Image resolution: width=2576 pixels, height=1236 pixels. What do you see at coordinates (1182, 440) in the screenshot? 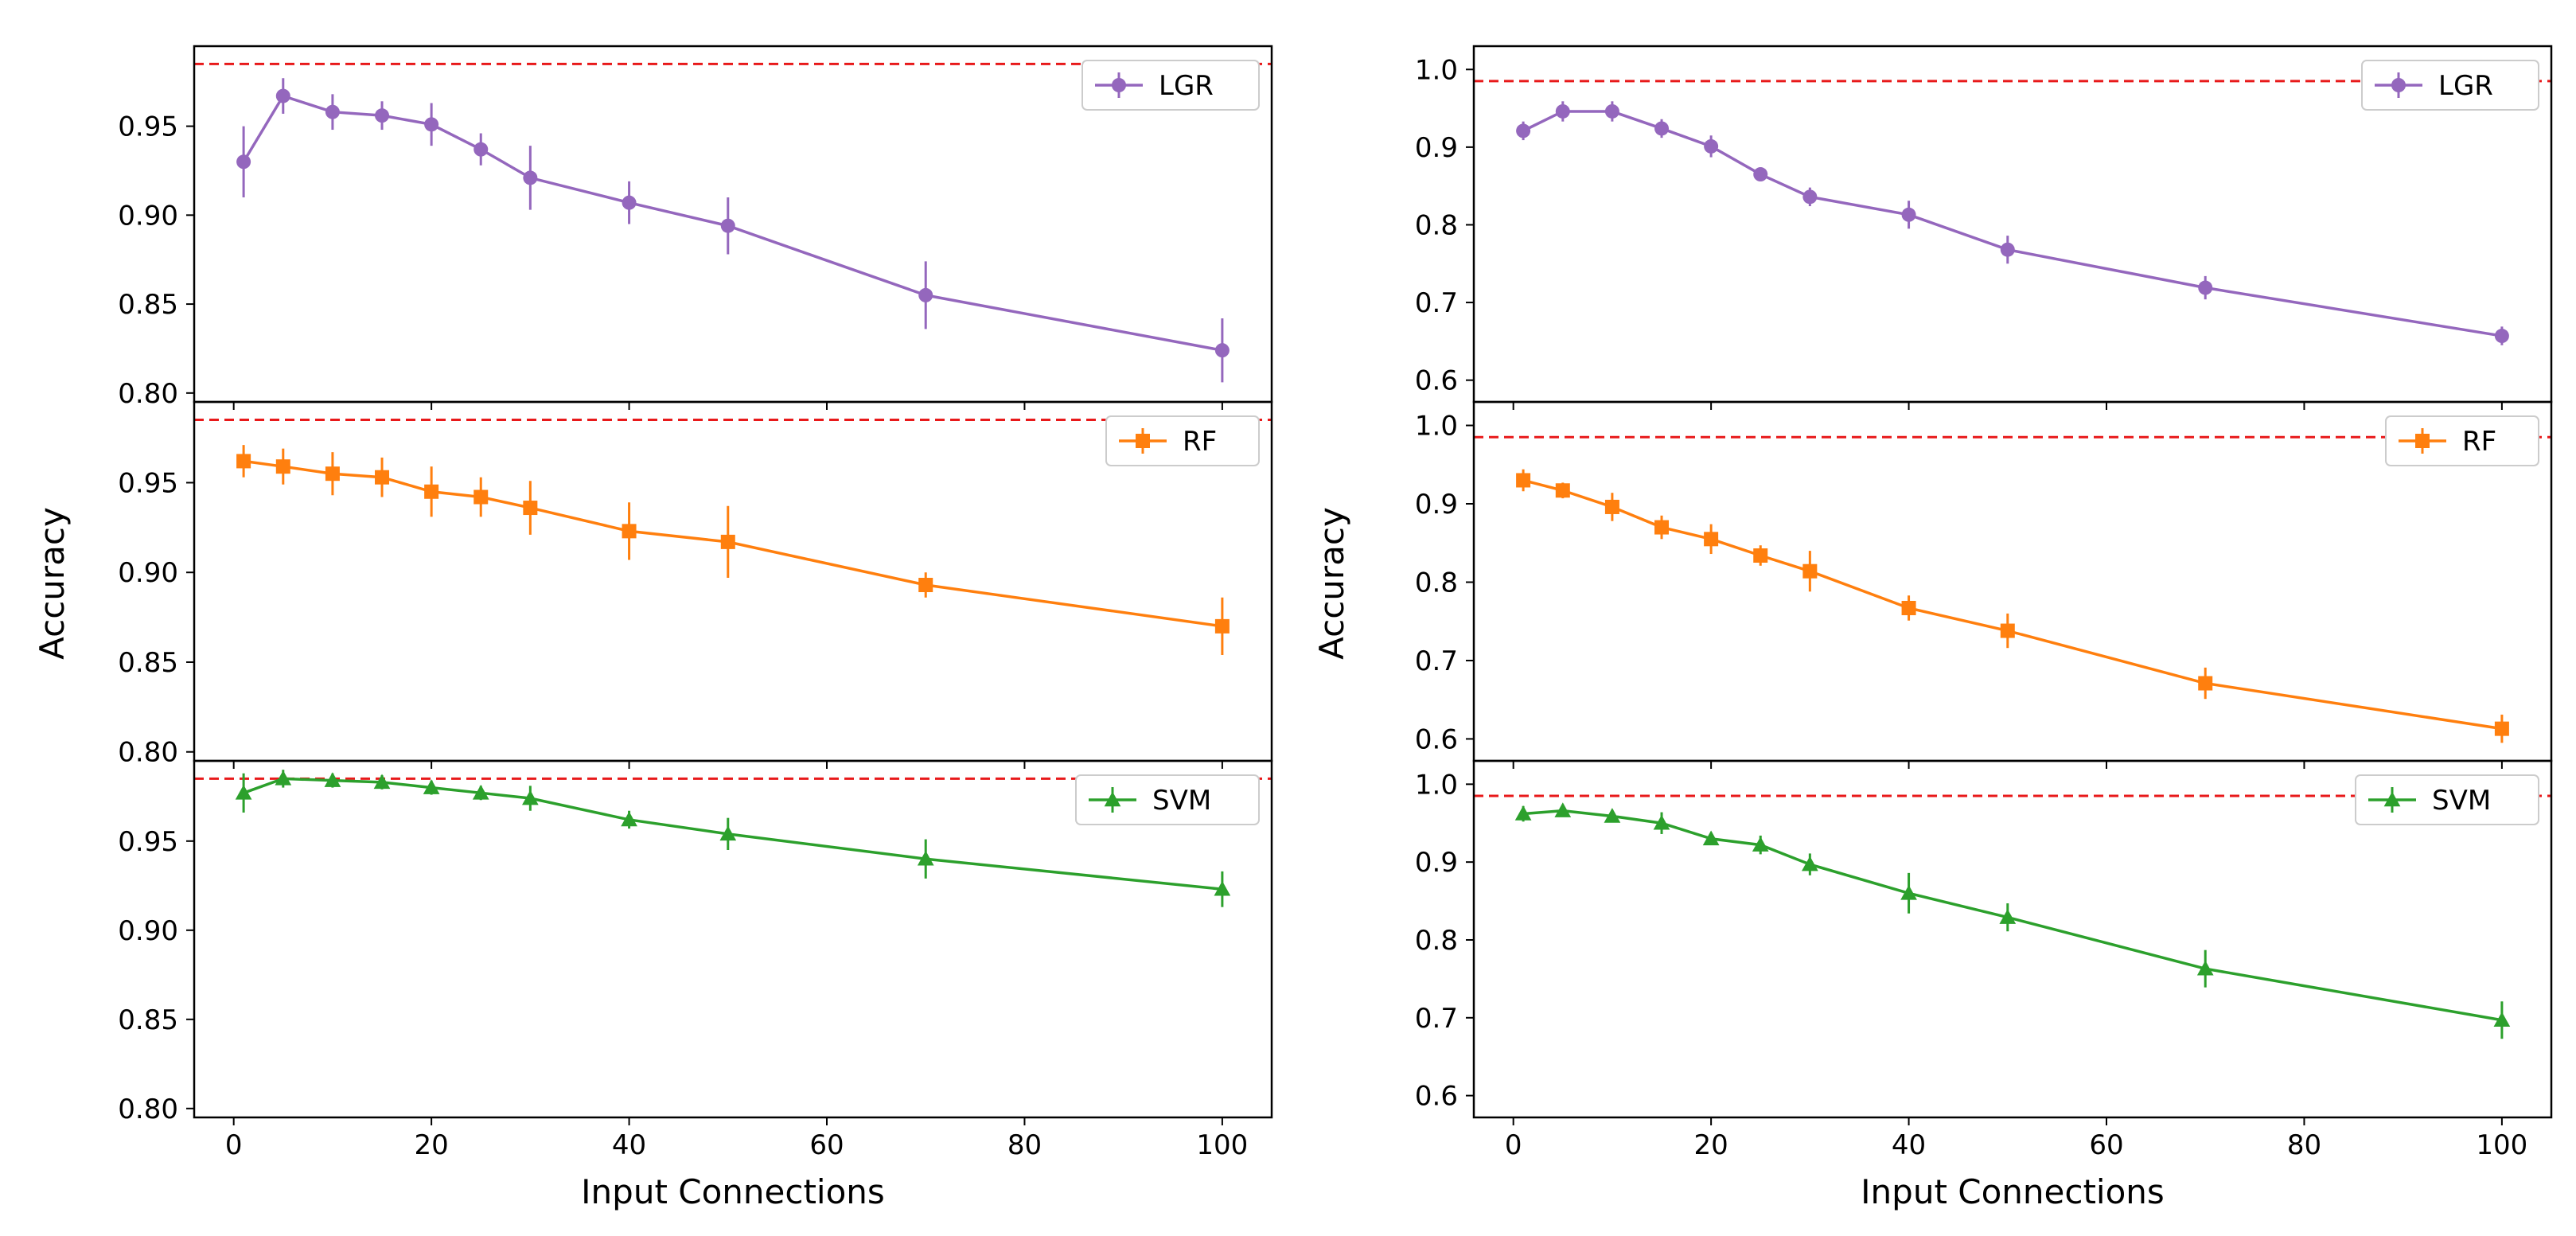
I see `left-rf-legend-box` at bounding box center [1182, 440].